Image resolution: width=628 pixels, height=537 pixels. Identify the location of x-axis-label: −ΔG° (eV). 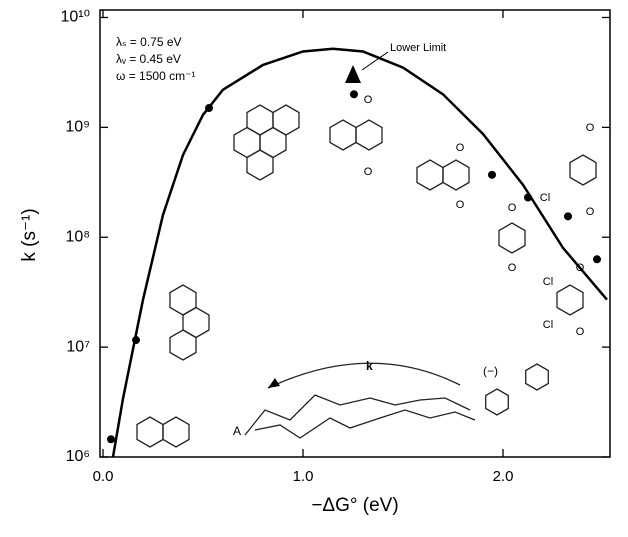
(354, 505).